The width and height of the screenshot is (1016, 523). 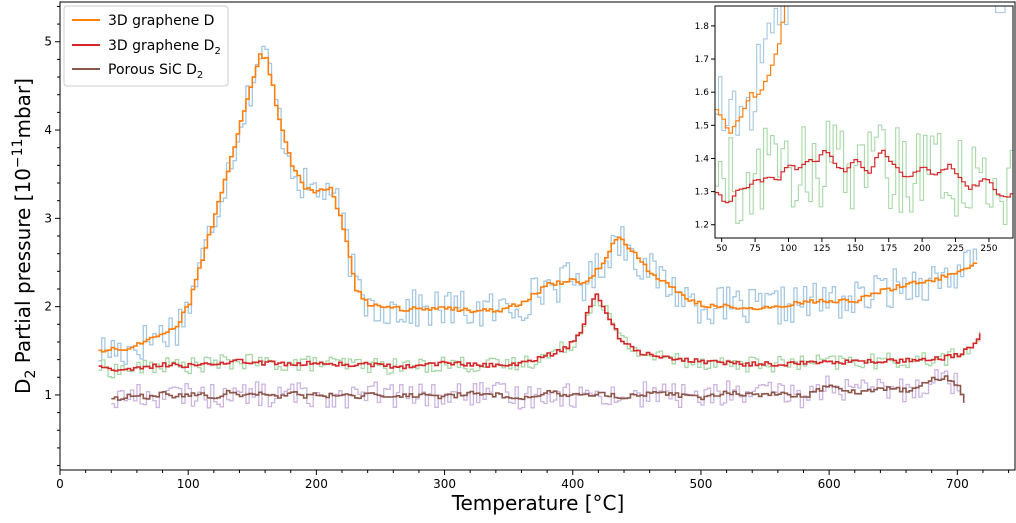 I want to click on inset-x-tick-label: 125, so click(x=821, y=249).